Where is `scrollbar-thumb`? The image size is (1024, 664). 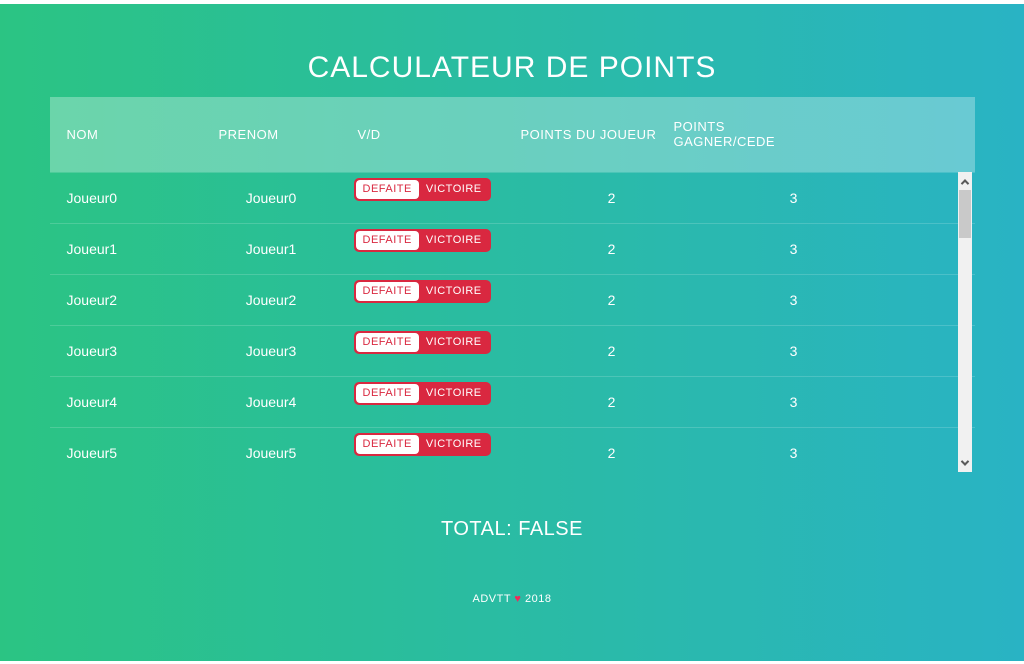
scrollbar-thumb is located at coordinates (964, 214).